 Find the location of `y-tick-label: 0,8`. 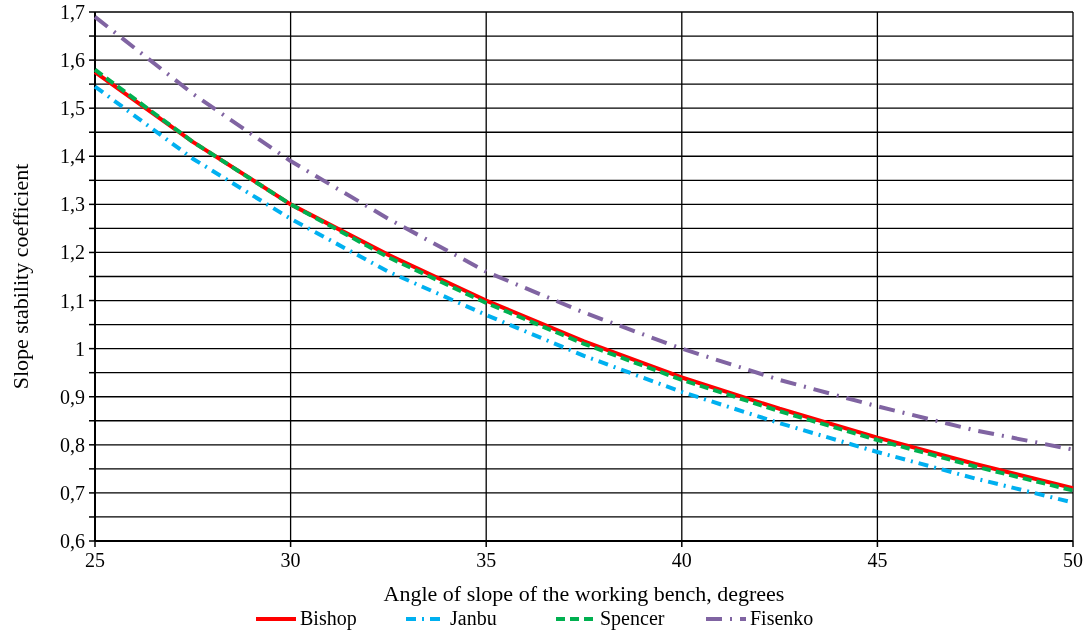

y-tick-label: 0,8 is located at coordinates (72, 444).